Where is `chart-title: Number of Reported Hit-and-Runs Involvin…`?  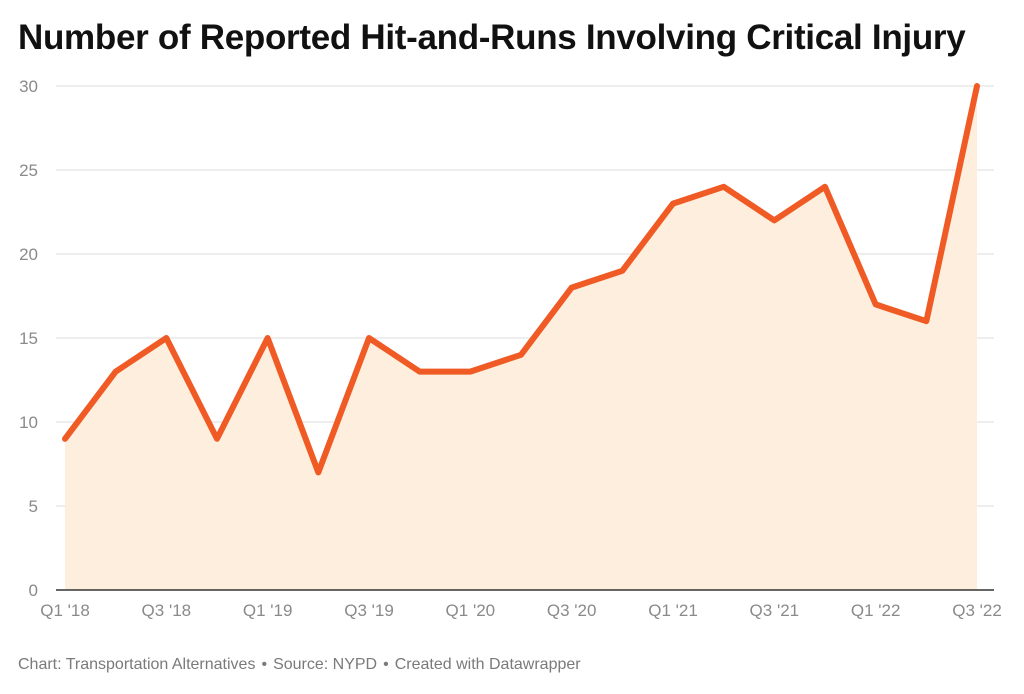
chart-title: Number of Reported Hit-and-Runs Involvin… is located at coordinates (492, 37).